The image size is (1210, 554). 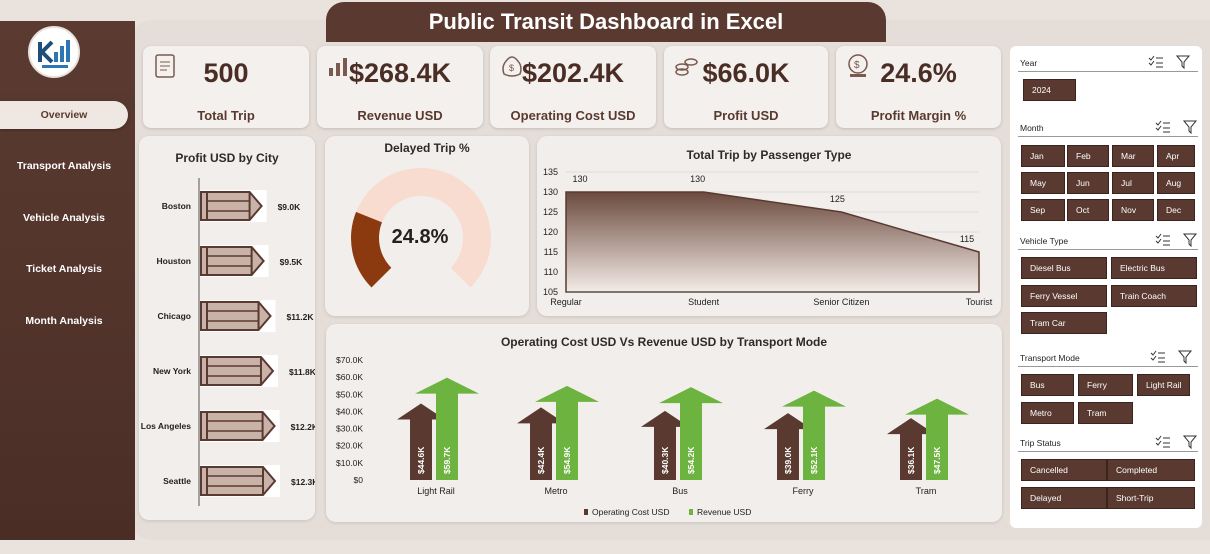 I want to click on nav-ticket-analysis: Ticket Analysis, so click(x=64, y=269).